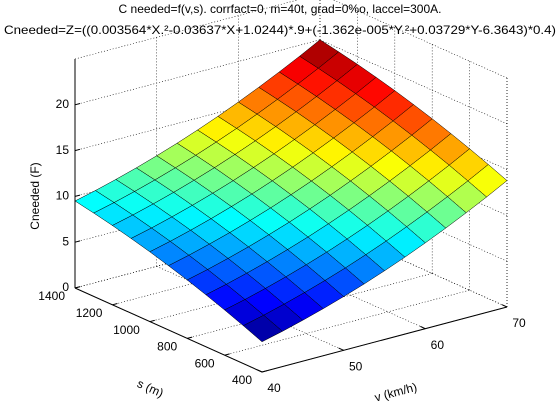  What do you see at coordinates (168, 330) in the screenshot?
I see `y-axis` at bounding box center [168, 330].